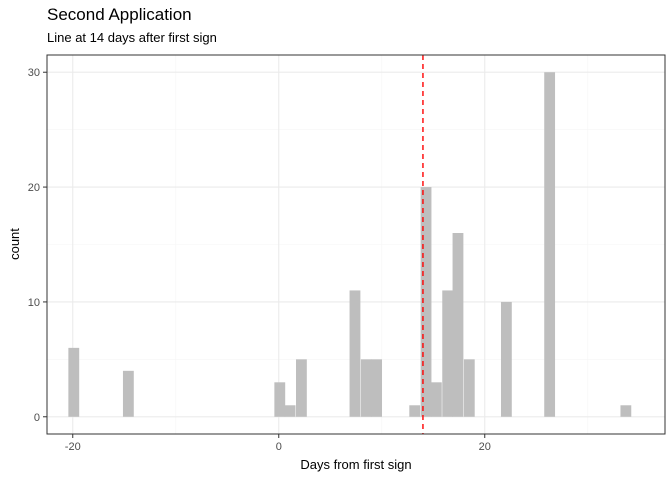 The height and width of the screenshot is (480, 672). Describe the element at coordinates (119, 14) in the screenshot. I see `chart-title: Second Application` at that location.